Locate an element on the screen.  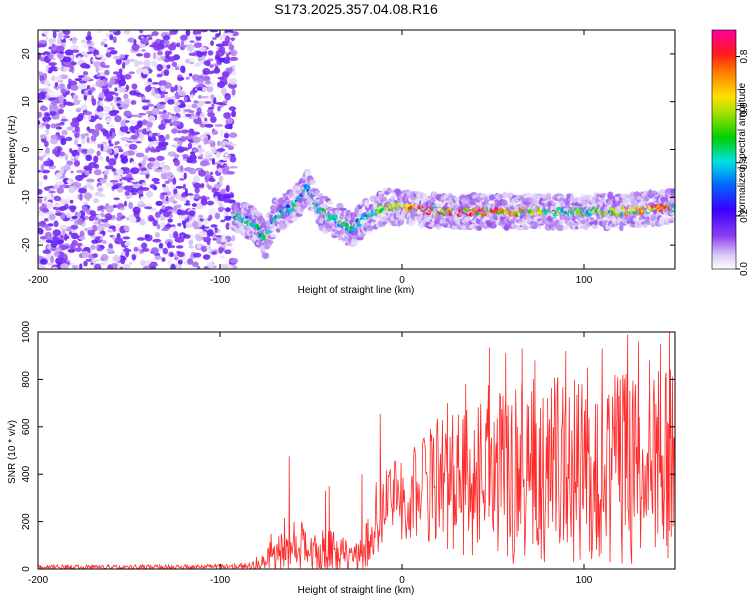
y-tick-label: 800 is located at coordinates (26, 379).